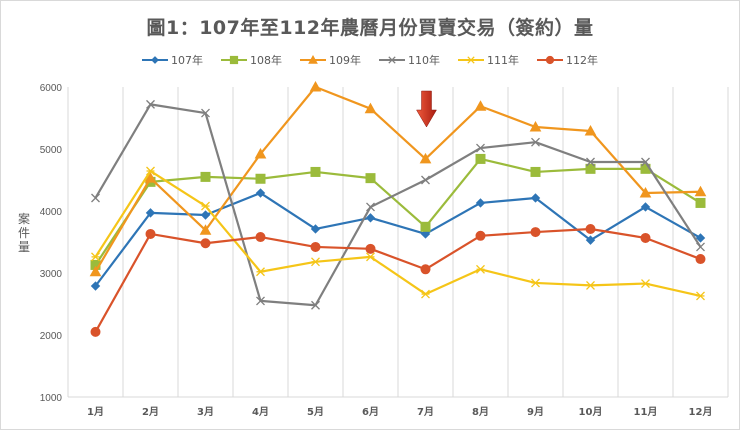  Describe the element at coordinates (24, 233) in the screenshot. I see `y-axis-label: 案 件 量` at that location.